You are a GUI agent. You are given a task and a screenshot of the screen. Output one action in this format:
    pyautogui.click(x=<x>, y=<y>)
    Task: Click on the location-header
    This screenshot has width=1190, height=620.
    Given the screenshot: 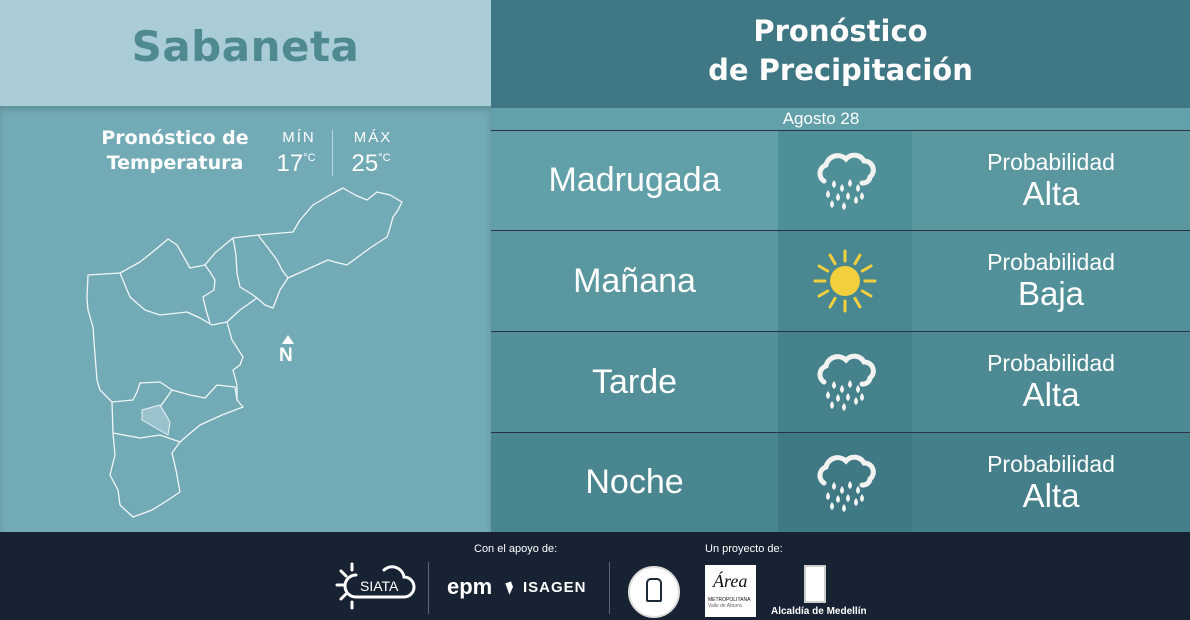 What is the action you would take?
    pyautogui.click(x=245, y=53)
    